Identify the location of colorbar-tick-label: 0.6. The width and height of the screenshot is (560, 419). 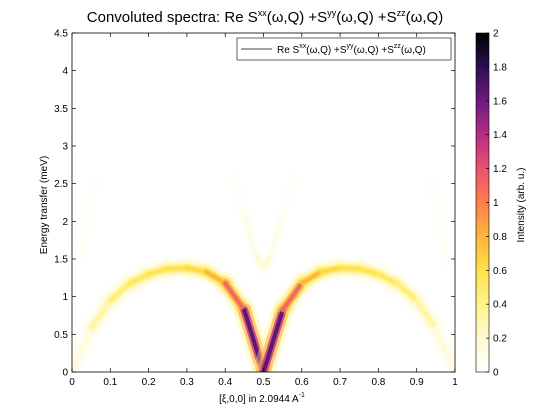
(500, 271).